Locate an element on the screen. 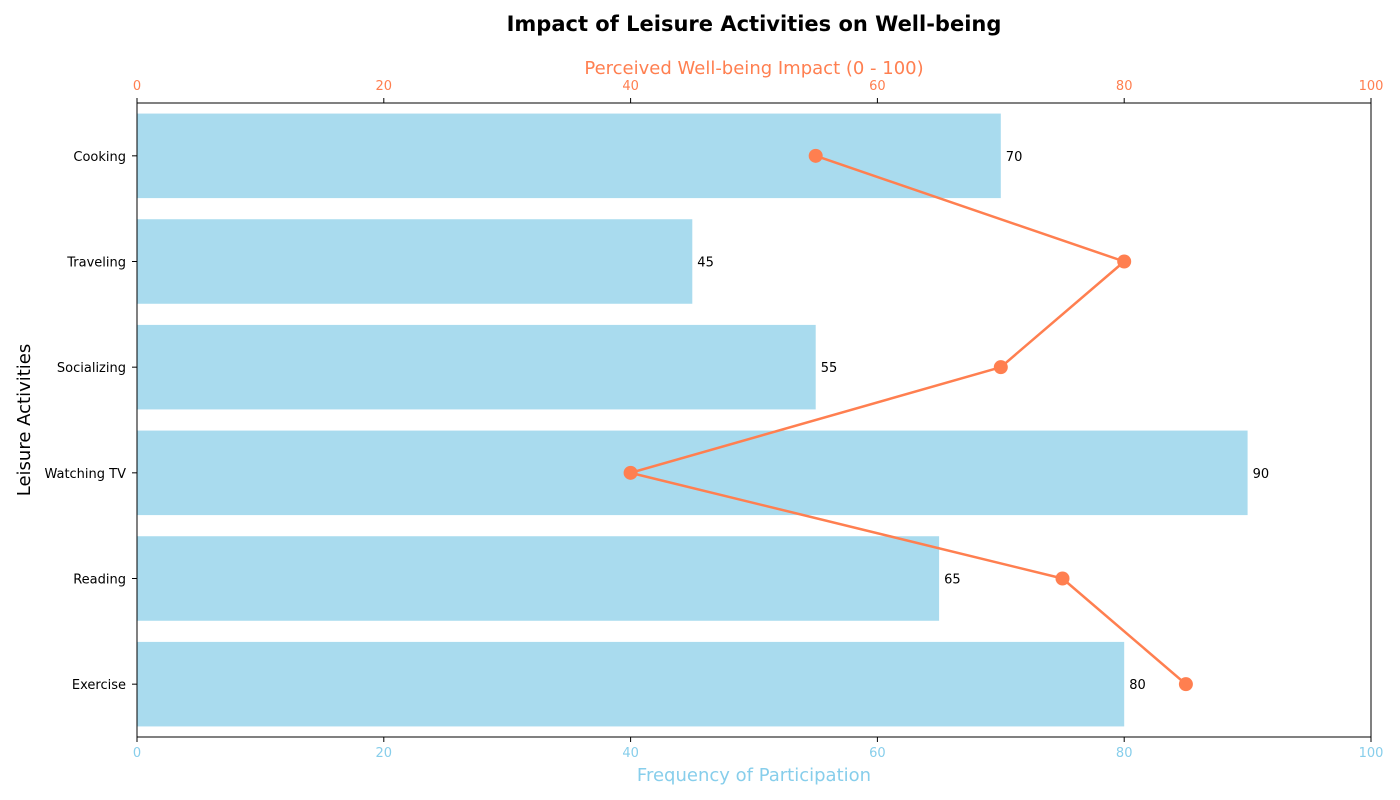 The width and height of the screenshot is (1400, 800). bar-value-label: 45 is located at coordinates (705, 263).